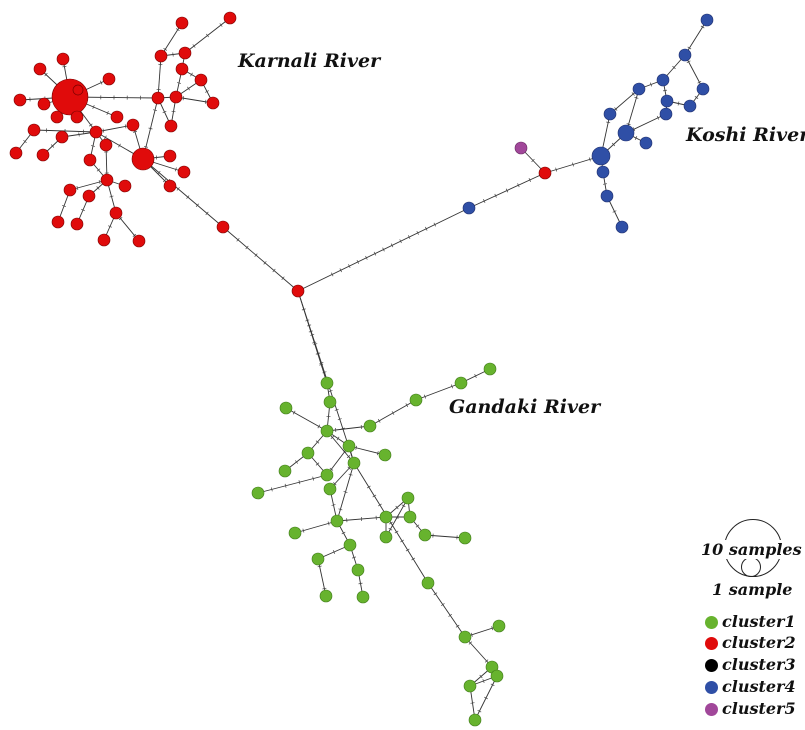  I want to click on label-karnali-river: Karnali River, so click(309, 61).